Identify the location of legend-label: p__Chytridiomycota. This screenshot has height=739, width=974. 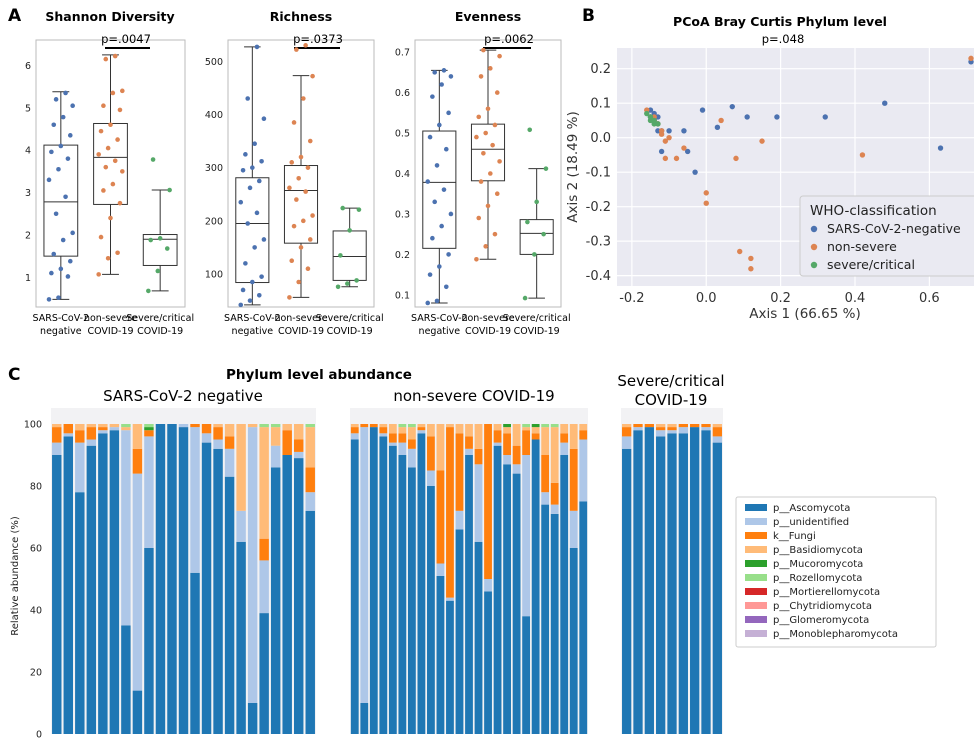
(822, 606).